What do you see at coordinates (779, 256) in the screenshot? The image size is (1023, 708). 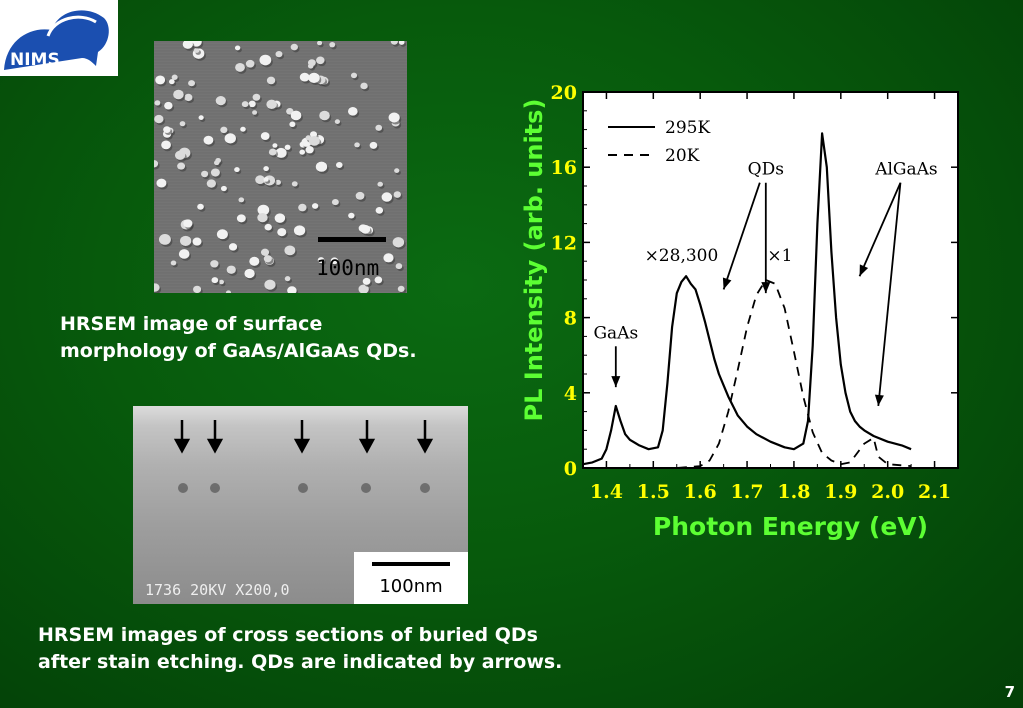 I see `annotation-label: ×1` at bounding box center [779, 256].